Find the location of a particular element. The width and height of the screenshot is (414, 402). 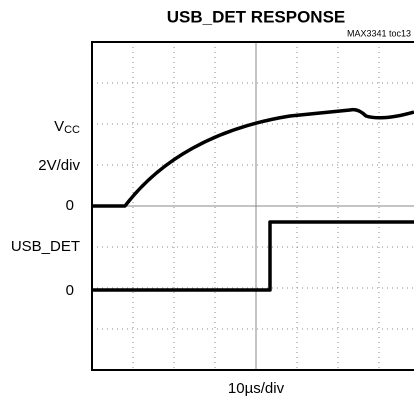

usb-det-trace is located at coordinates (253, 256).